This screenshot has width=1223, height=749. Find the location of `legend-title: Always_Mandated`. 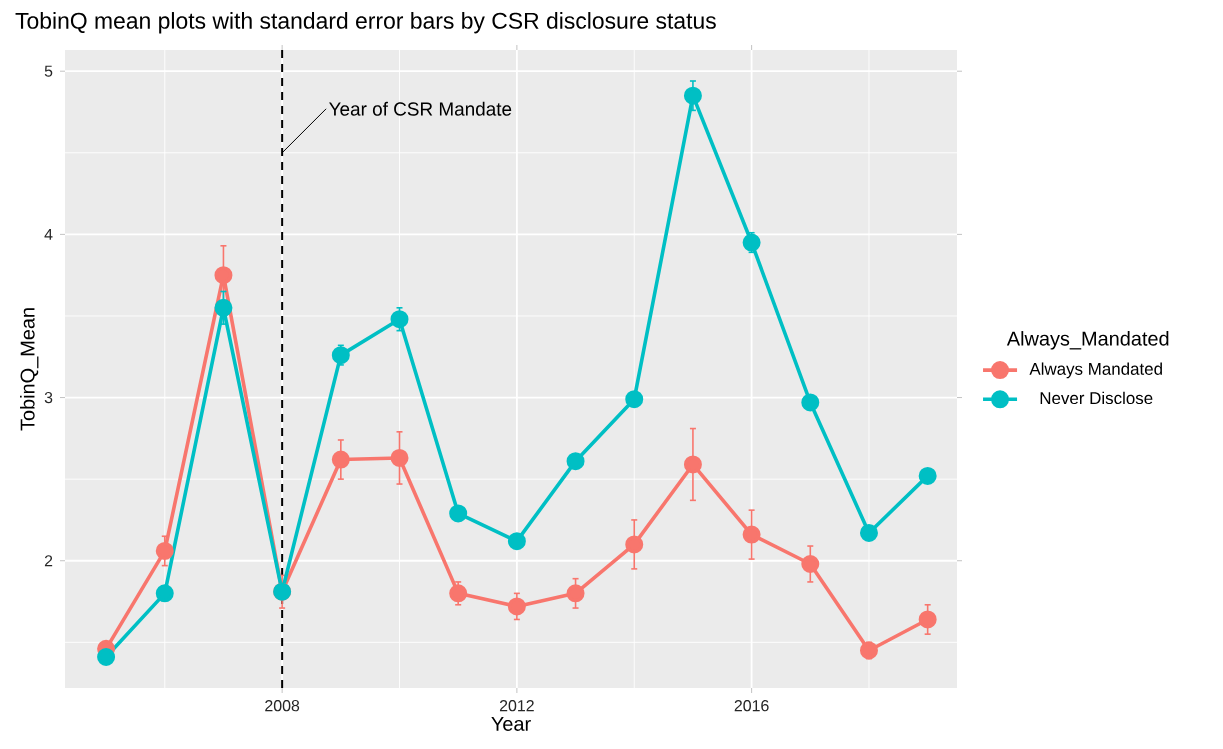

legend-title: Always_Mandated is located at coordinates (1087, 340).